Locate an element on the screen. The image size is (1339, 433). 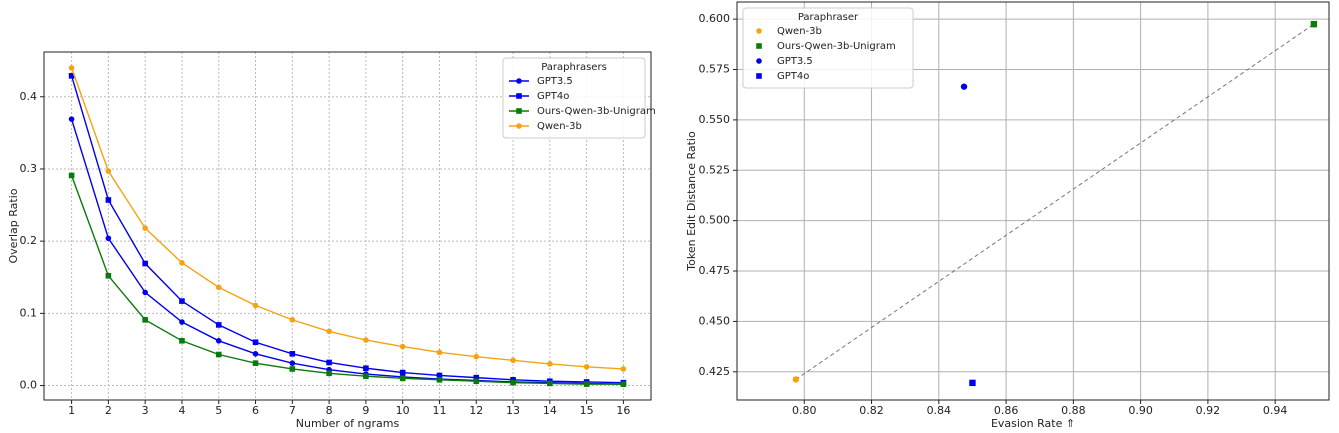
x-tick-label: 12 is located at coordinates (476, 410).